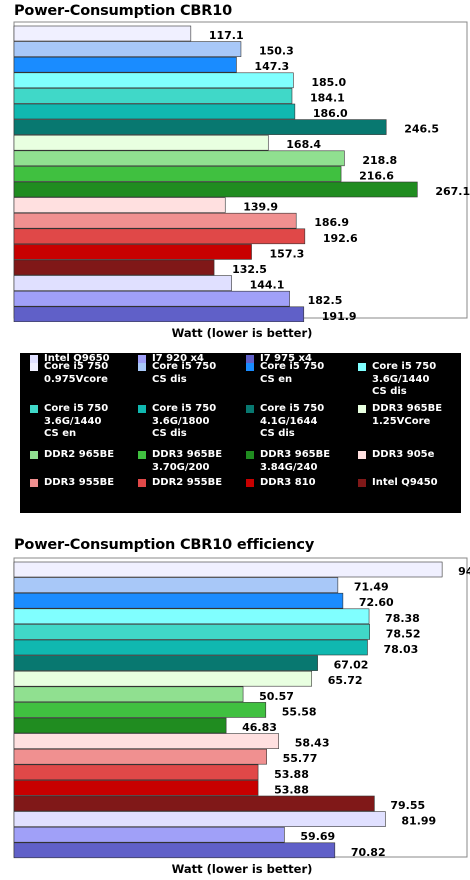 This screenshot has height=880, width=470. Describe the element at coordinates (327, 97) in the screenshot. I see `data-label: 184.1` at that location.